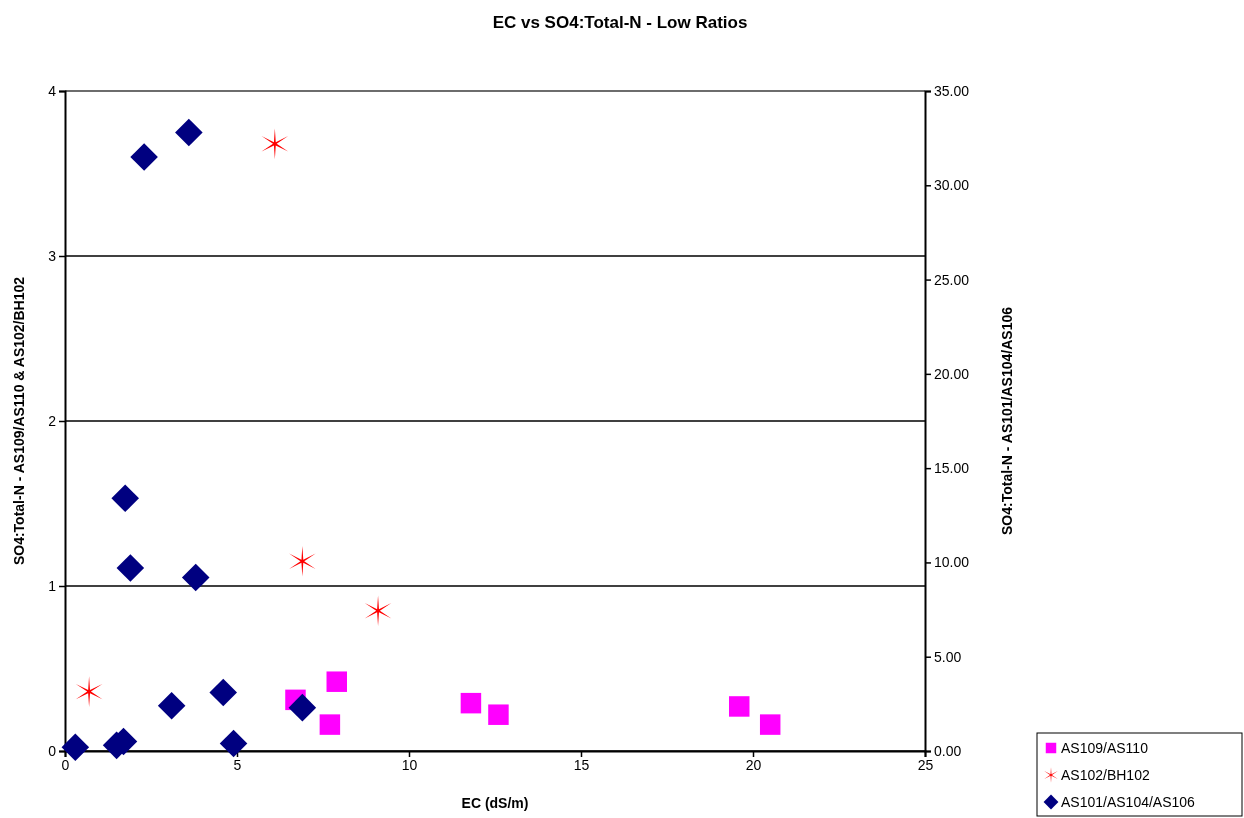 This screenshot has width=1244, height=818. I want to click on x-tick-label: 5, so click(237, 764).